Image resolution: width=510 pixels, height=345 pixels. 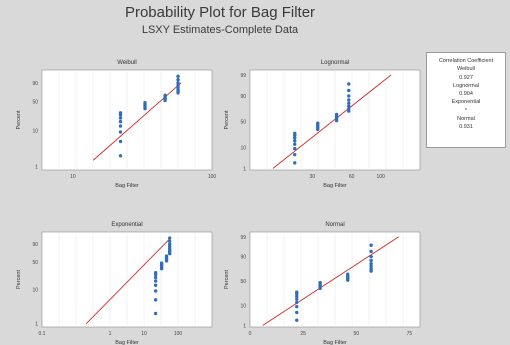 What do you see at coordinates (466, 77) in the screenshot?
I see `legend-entry-value: 0.927` at bounding box center [466, 77].